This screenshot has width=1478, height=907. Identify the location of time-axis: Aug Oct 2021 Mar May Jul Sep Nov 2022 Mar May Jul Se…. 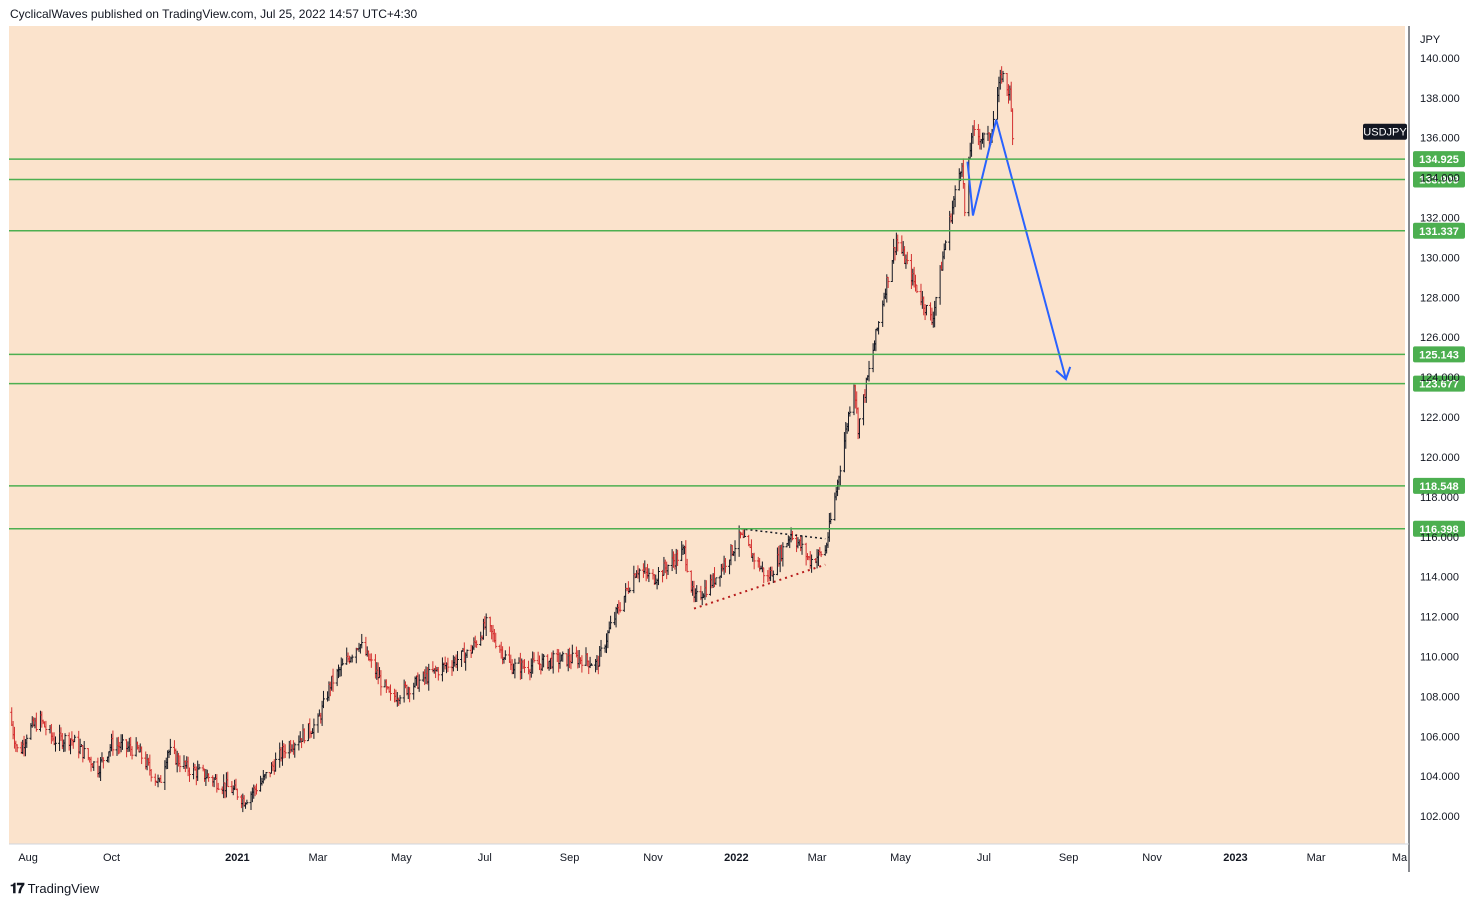
(713, 858).